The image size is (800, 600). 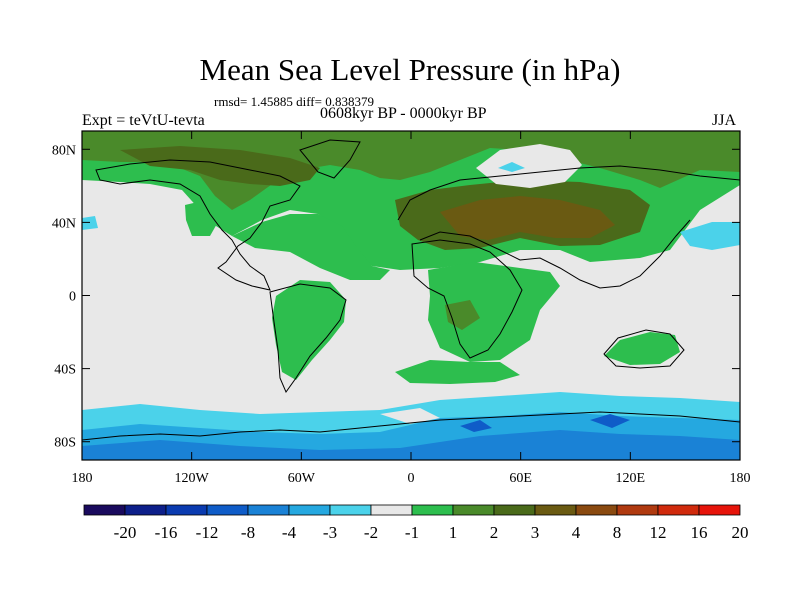 What do you see at coordinates (410, 416) in the screenshot?
I see `antarctic-neutral-patch` at bounding box center [410, 416].